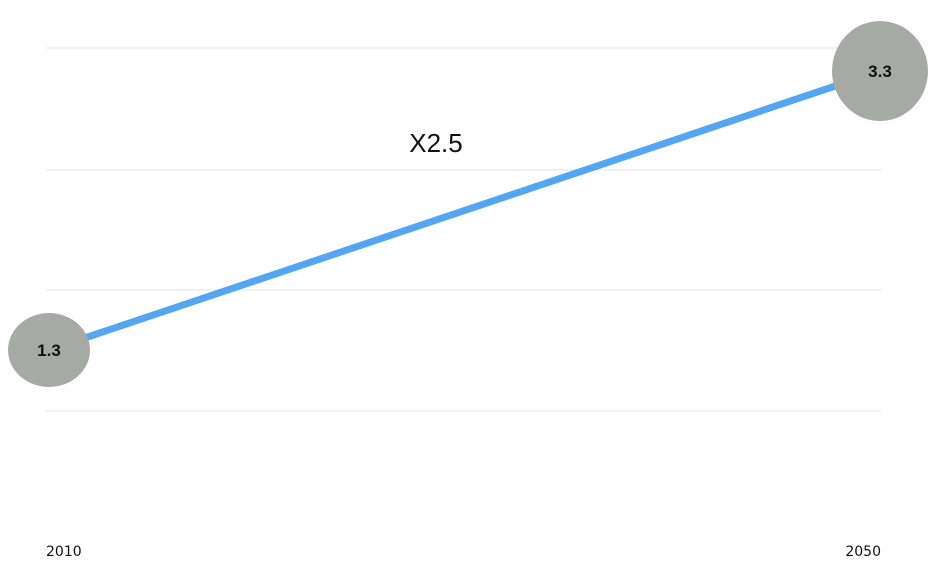  What do you see at coordinates (863, 552) in the screenshot?
I see `x-tick-label: 2050` at bounding box center [863, 552].